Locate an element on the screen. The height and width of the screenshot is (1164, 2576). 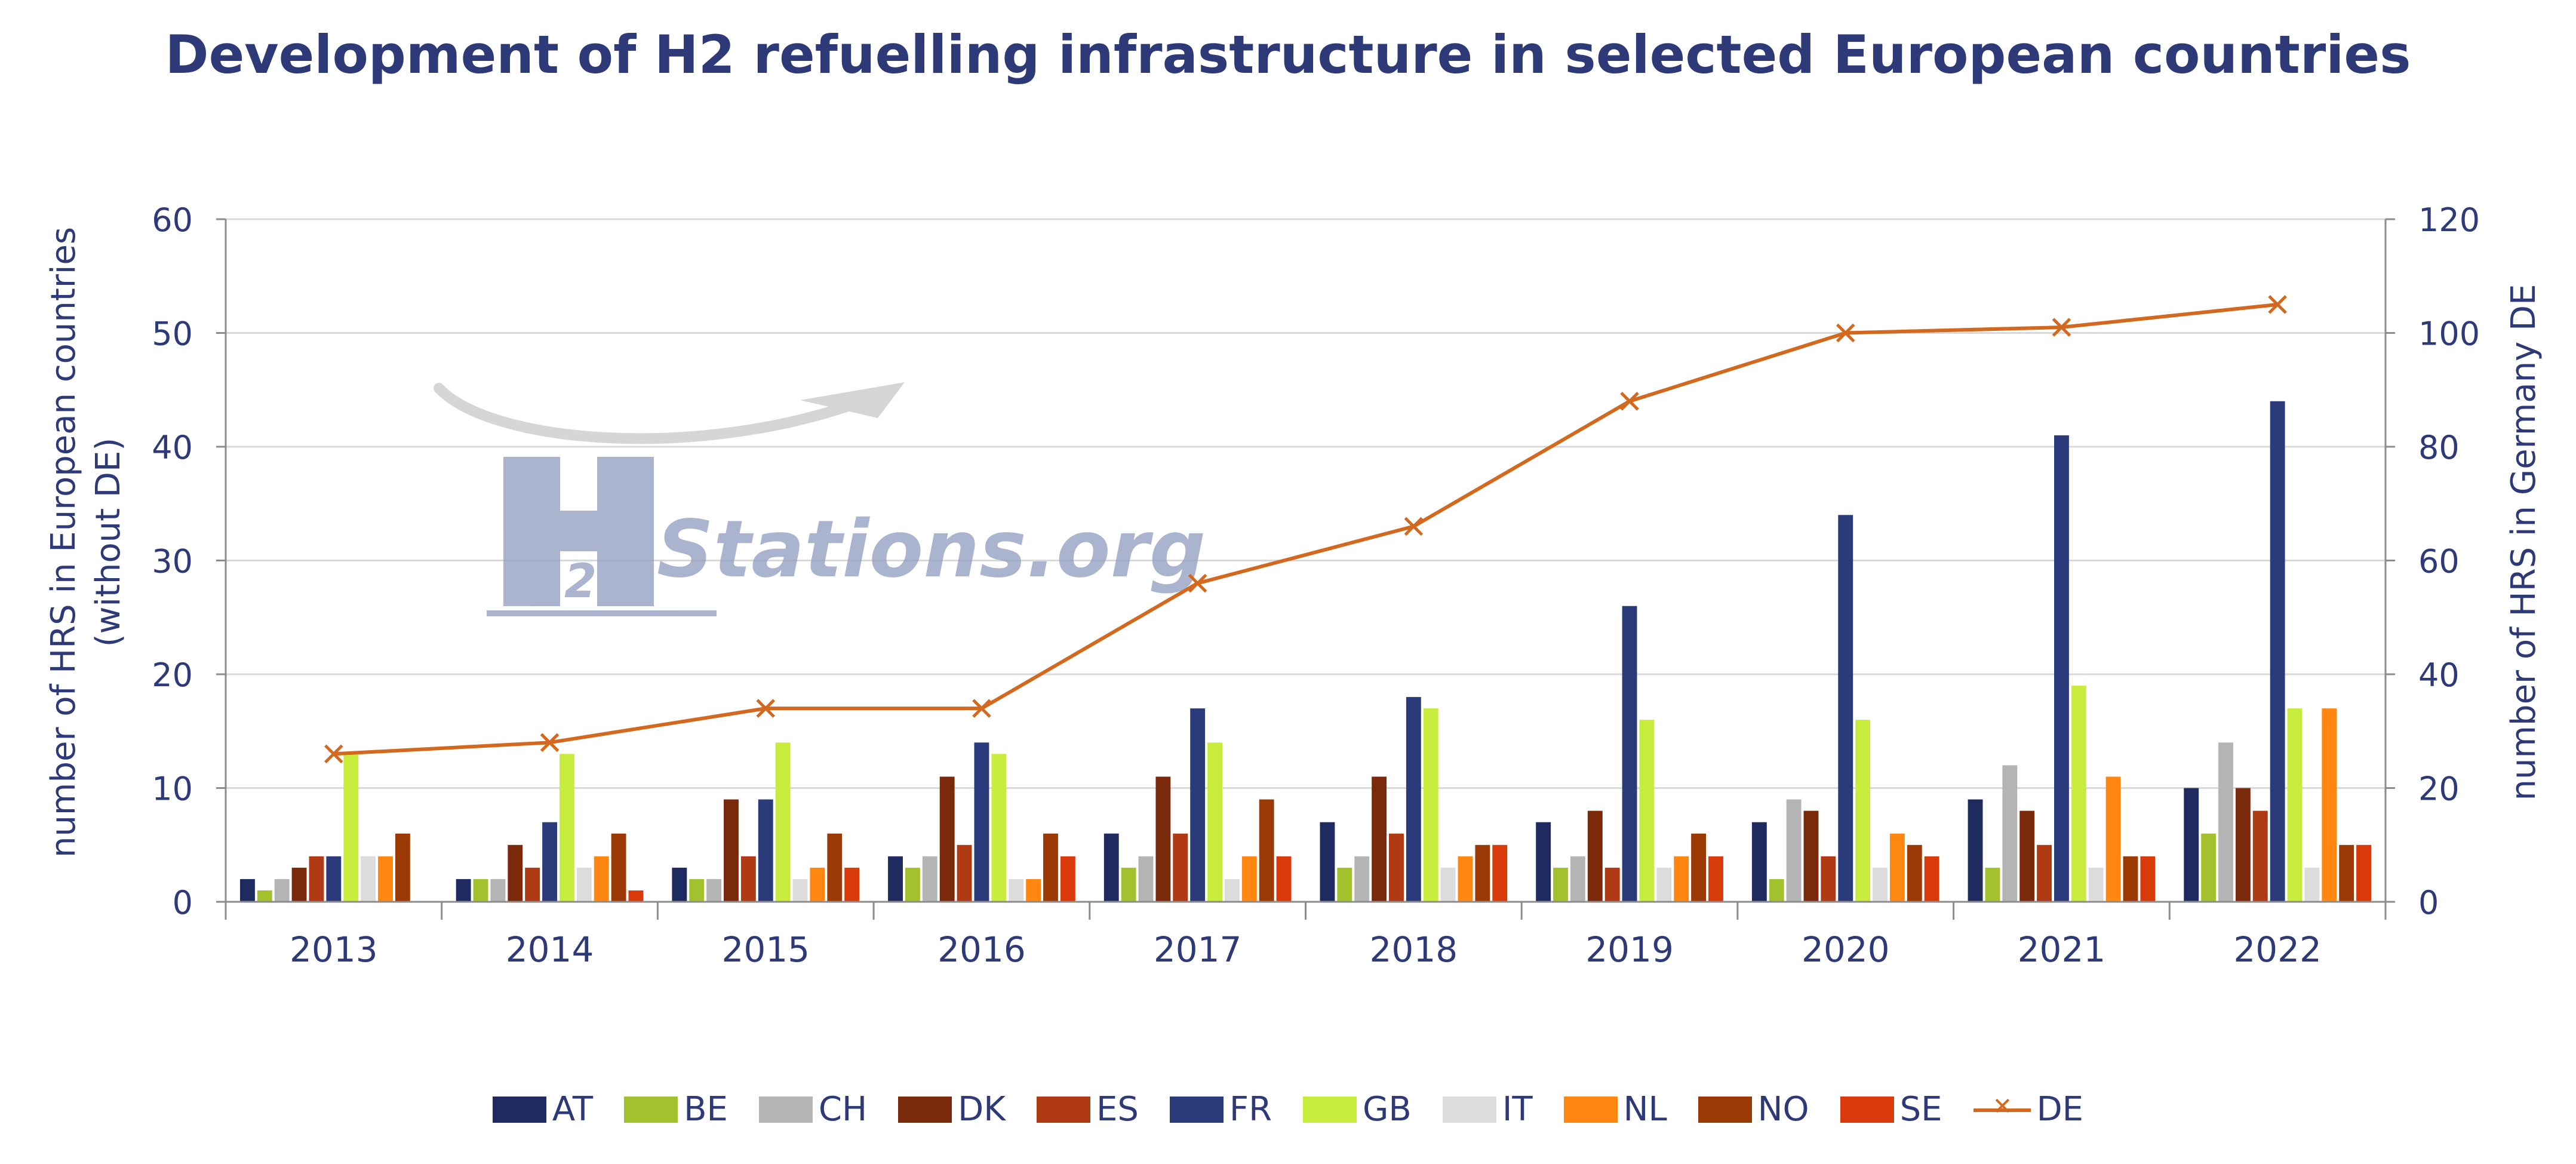
bar-se-2018 is located at coordinates (1500, 873).